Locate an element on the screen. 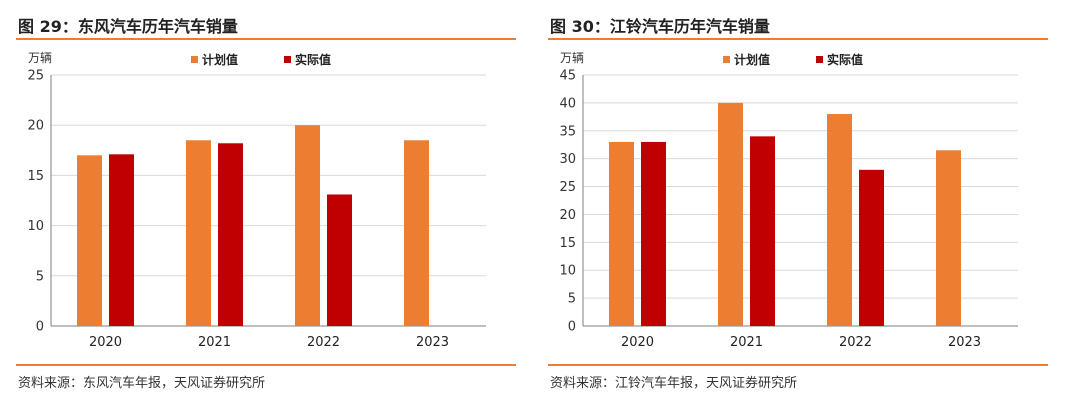 This screenshot has width=1080, height=401. y-tick-label: 45 is located at coordinates (567, 76).